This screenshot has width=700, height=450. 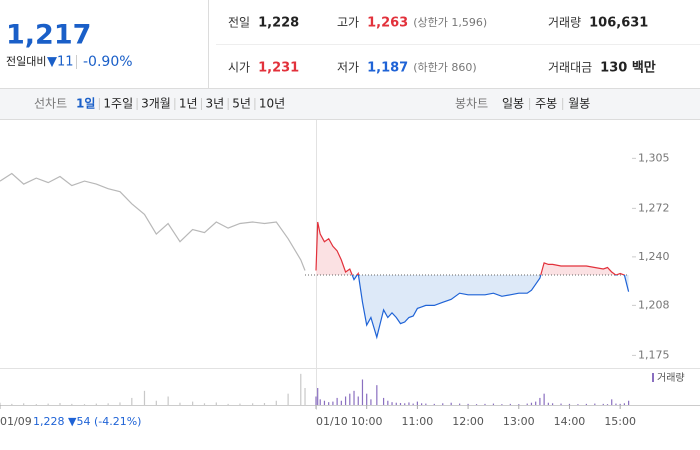 I want to click on y-tick-label: 1,240, so click(x=654, y=256).